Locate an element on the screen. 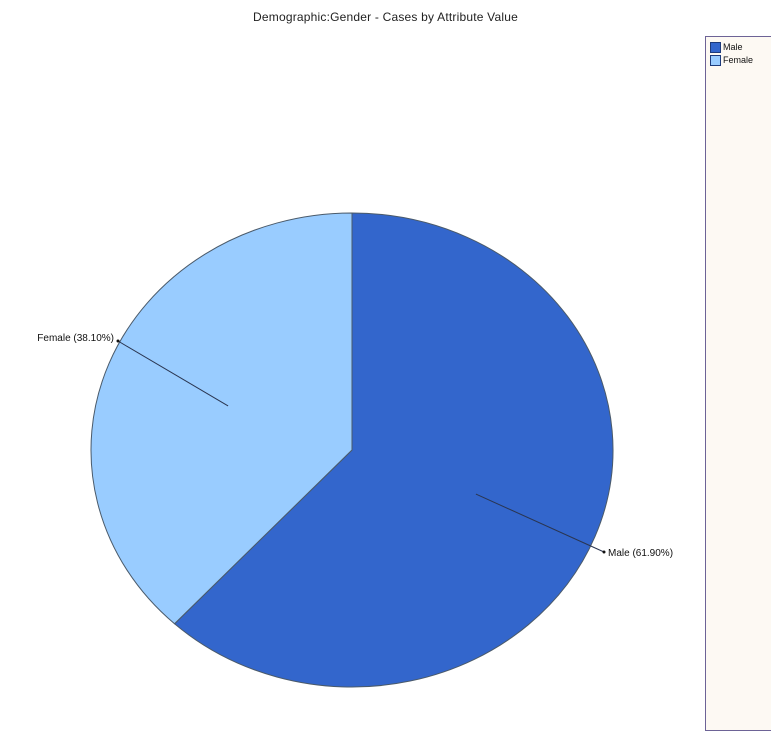 The height and width of the screenshot is (731, 771). legend-item-female: Female is located at coordinates (731, 60).